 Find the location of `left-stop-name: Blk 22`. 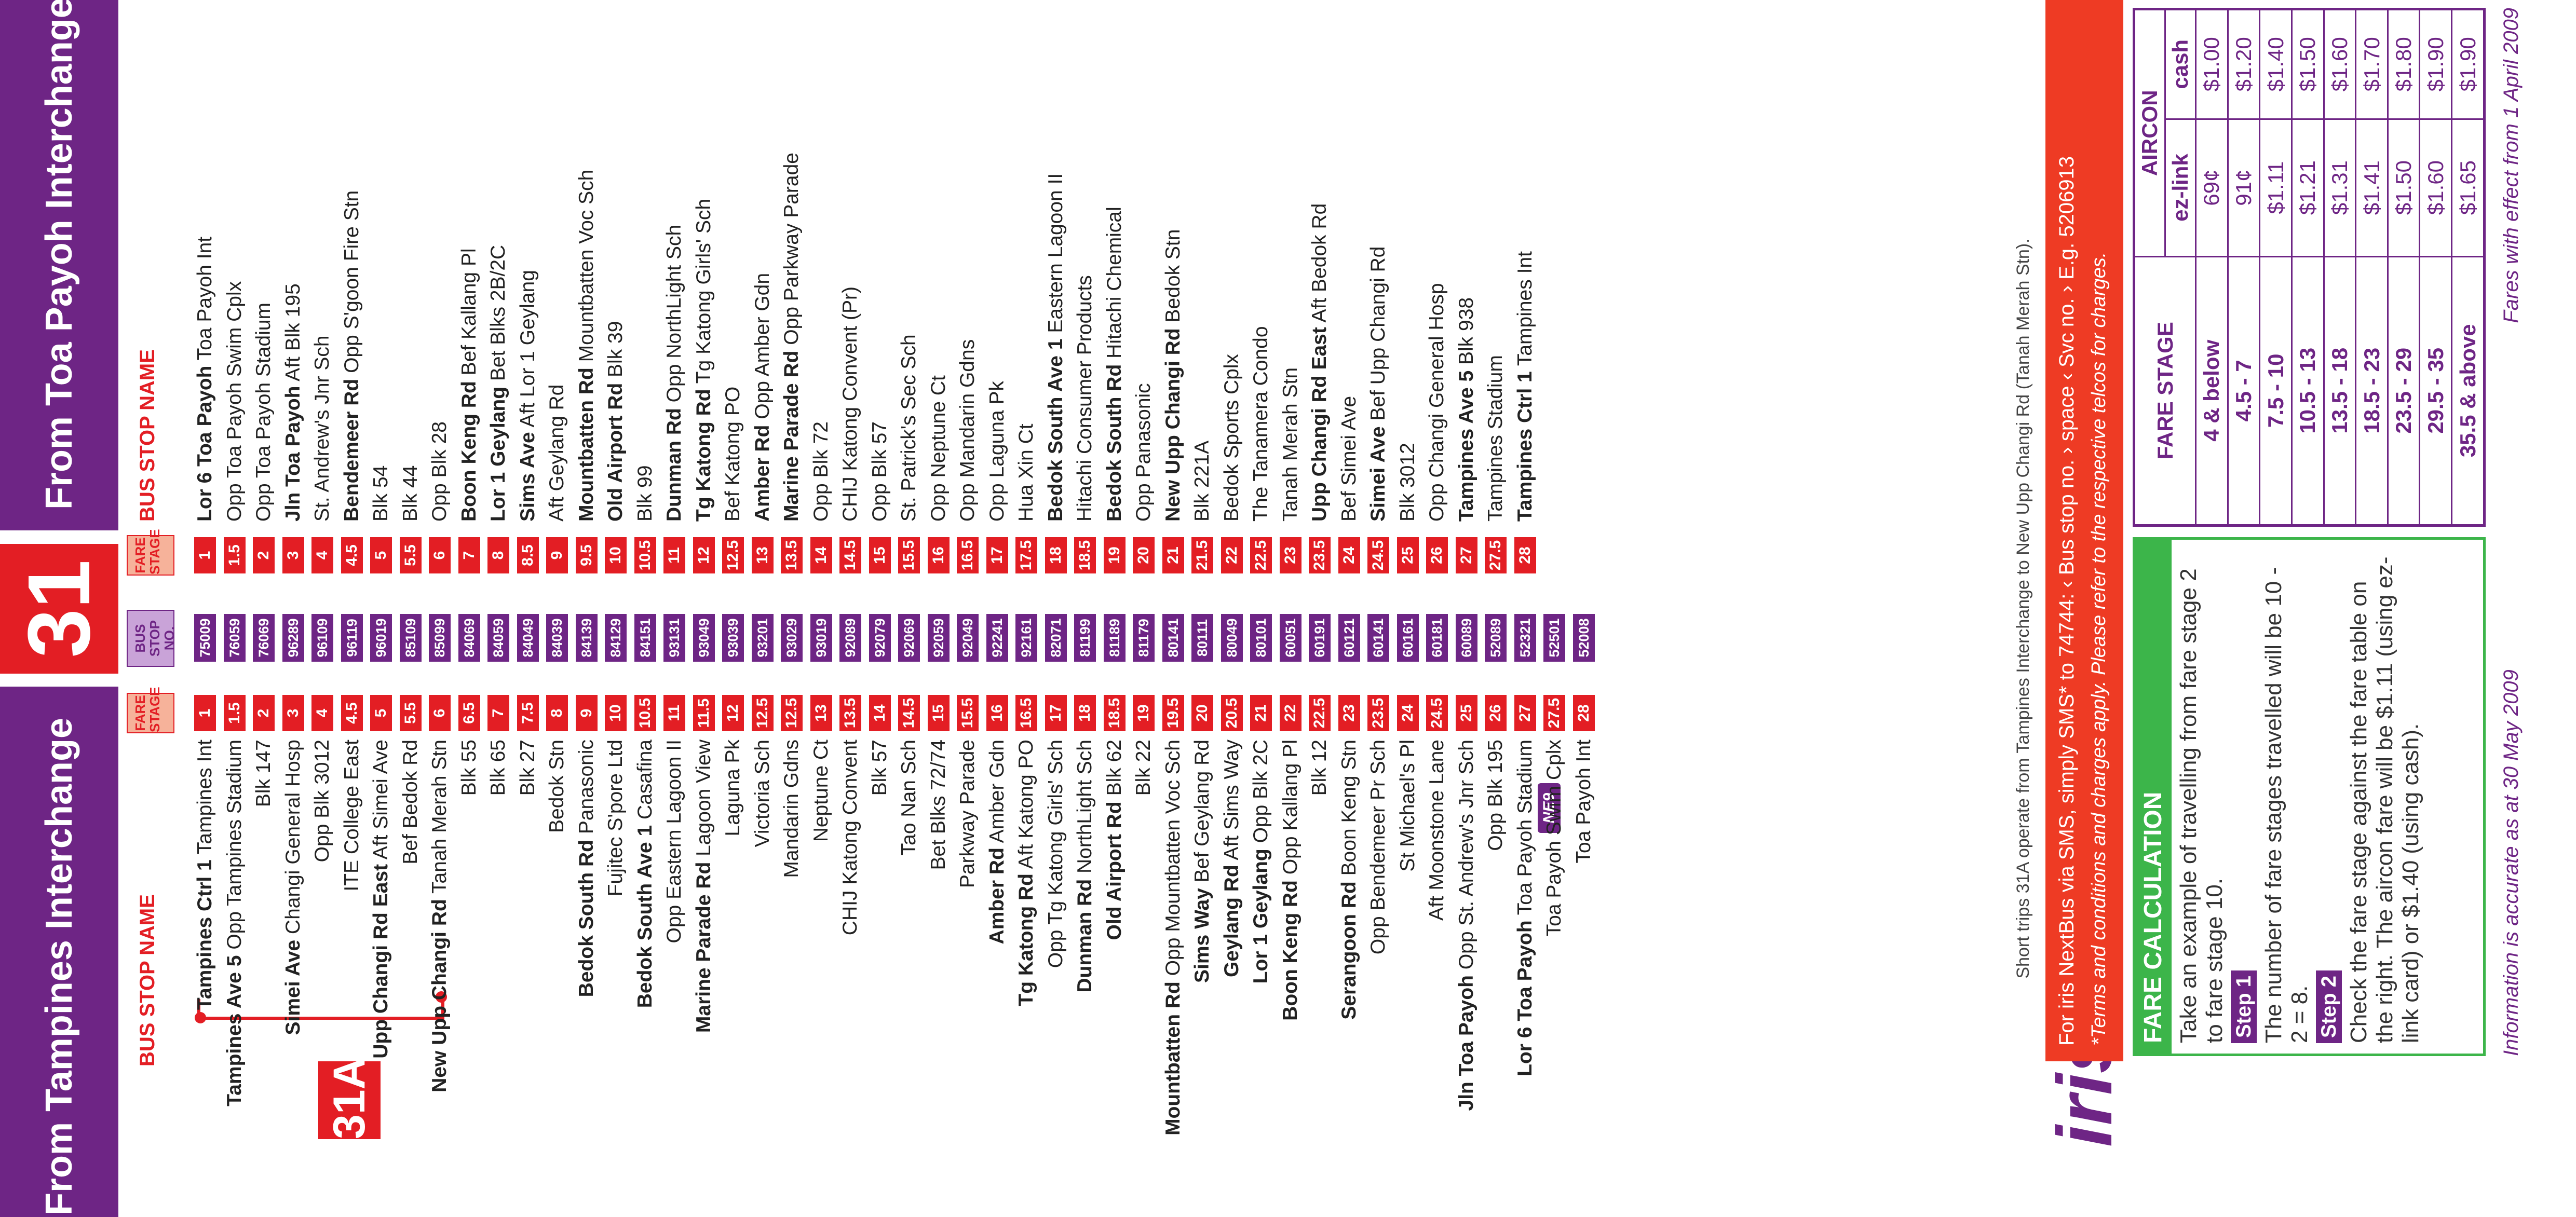

left-stop-name: Blk 22 is located at coordinates (1144, 768).